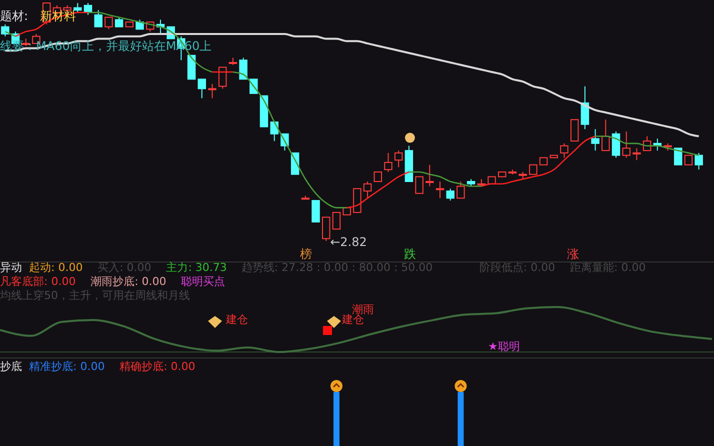 Image resolution: width=714 pixels, height=446 pixels. I want to click on text: 主力: 30.73, so click(196, 267).